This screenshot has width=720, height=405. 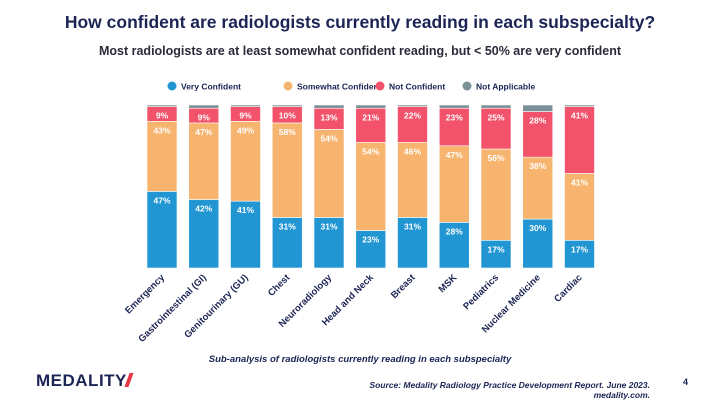 What do you see at coordinates (81, 380) in the screenshot?
I see `brand-logo: MEDALITY` at bounding box center [81, 380].